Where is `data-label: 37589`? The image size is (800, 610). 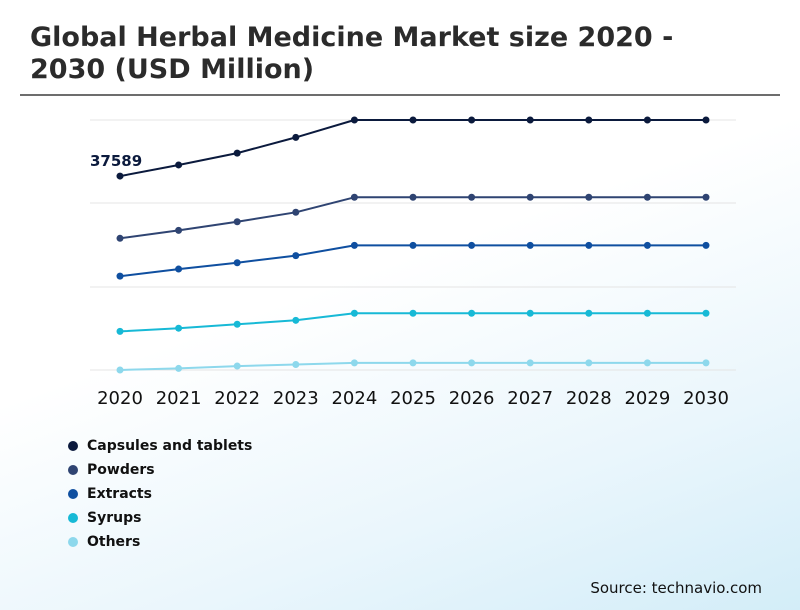 data-label: 37589 is located at coordinates (116, 161).